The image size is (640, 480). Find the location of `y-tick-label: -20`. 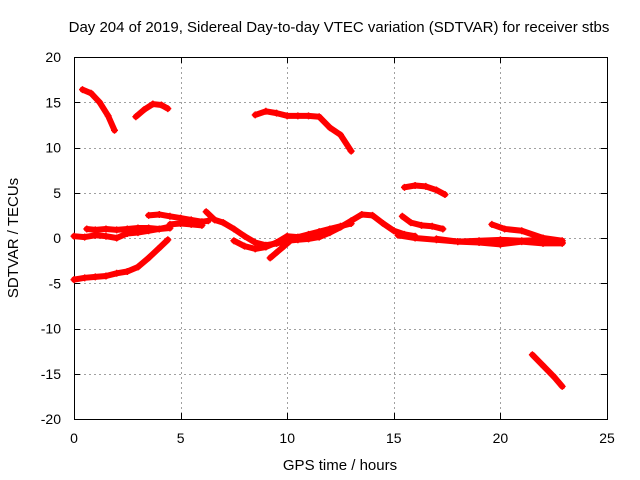

y-tick-label: -20 is located at coordinates (51, 419).